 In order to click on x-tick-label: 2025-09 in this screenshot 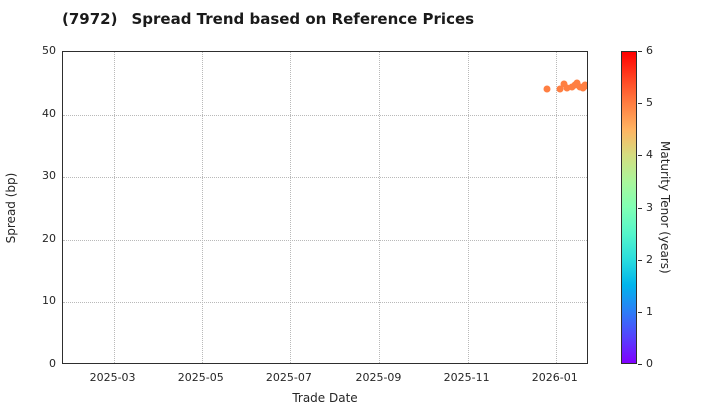, I will do `click(378, 377)`.